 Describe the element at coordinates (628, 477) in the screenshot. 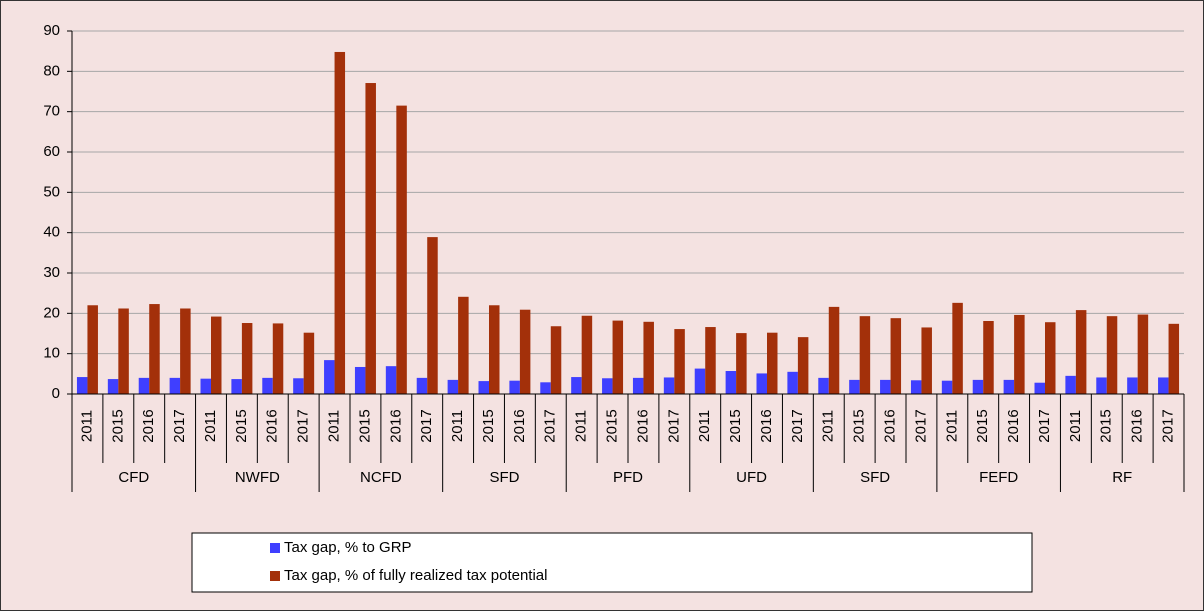

I see `group-label: PFD` at that location.